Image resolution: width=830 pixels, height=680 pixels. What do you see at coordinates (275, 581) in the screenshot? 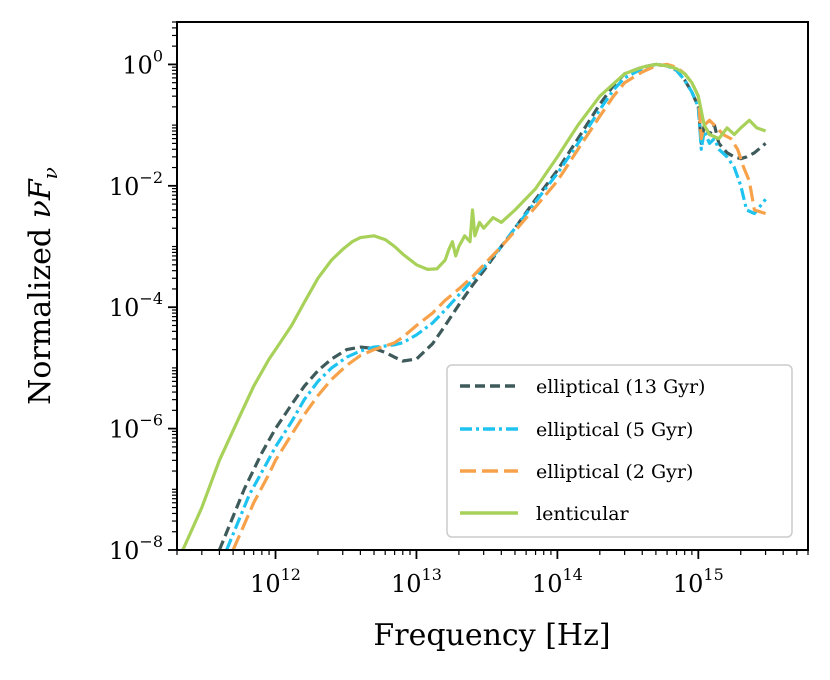
I see `x-tick-label: 1012` at bounding box center [275, 581].